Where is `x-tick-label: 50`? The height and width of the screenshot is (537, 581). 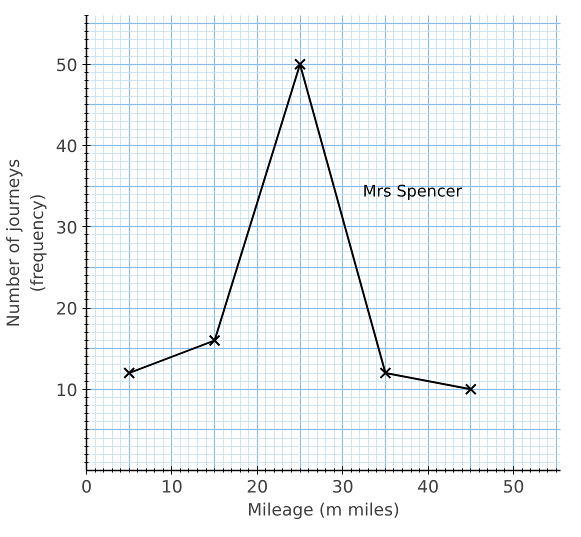
x-tick-label: 50 is located at coordinates (513, 488).